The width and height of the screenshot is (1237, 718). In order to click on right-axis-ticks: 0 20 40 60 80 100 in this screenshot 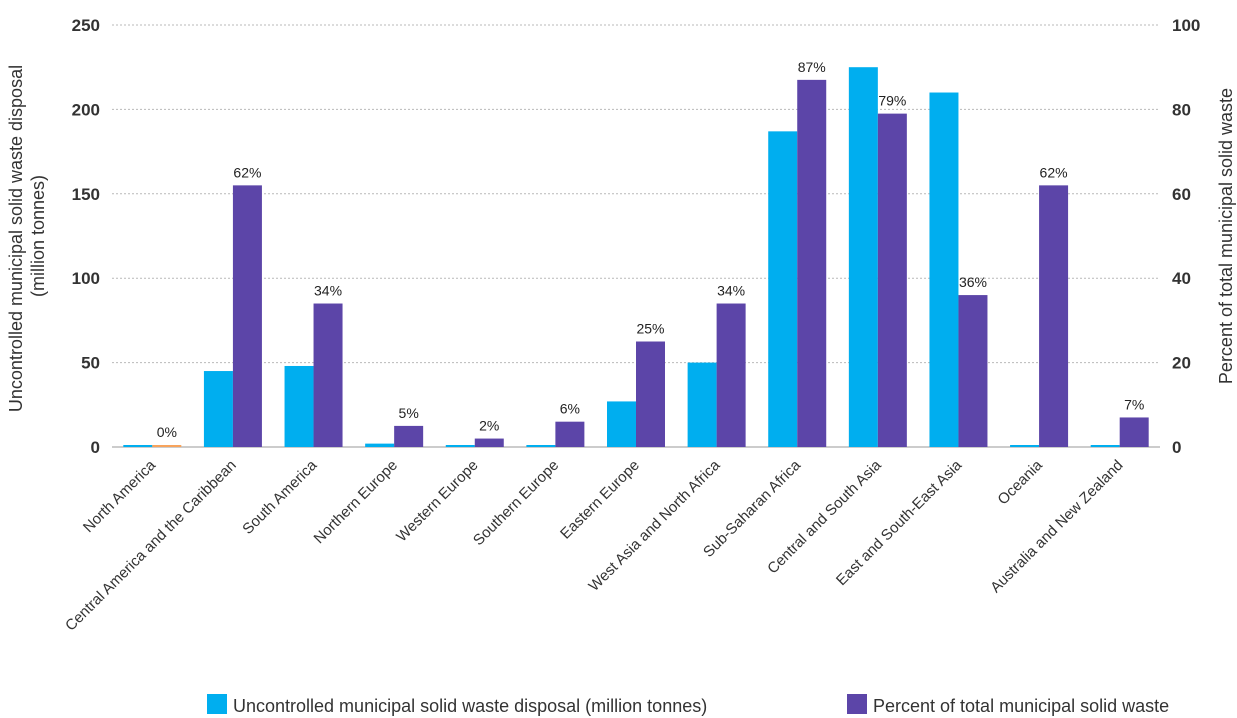, I will do `click(1186, 236)`.